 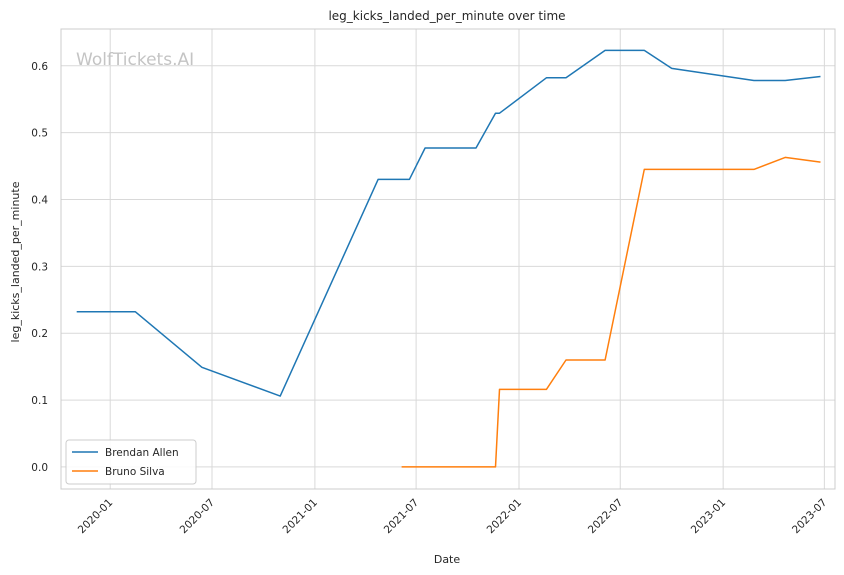 What do you see at coordinates (39, 401) in the screenshot?
I see `y-tick-label: 0.1` at bounding box center [39, 401].